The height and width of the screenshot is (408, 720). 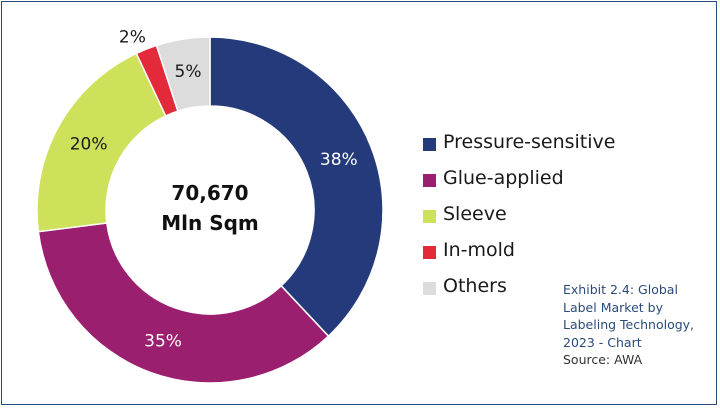 I want to click on donut-slice-others, so click(x=183, y=74).